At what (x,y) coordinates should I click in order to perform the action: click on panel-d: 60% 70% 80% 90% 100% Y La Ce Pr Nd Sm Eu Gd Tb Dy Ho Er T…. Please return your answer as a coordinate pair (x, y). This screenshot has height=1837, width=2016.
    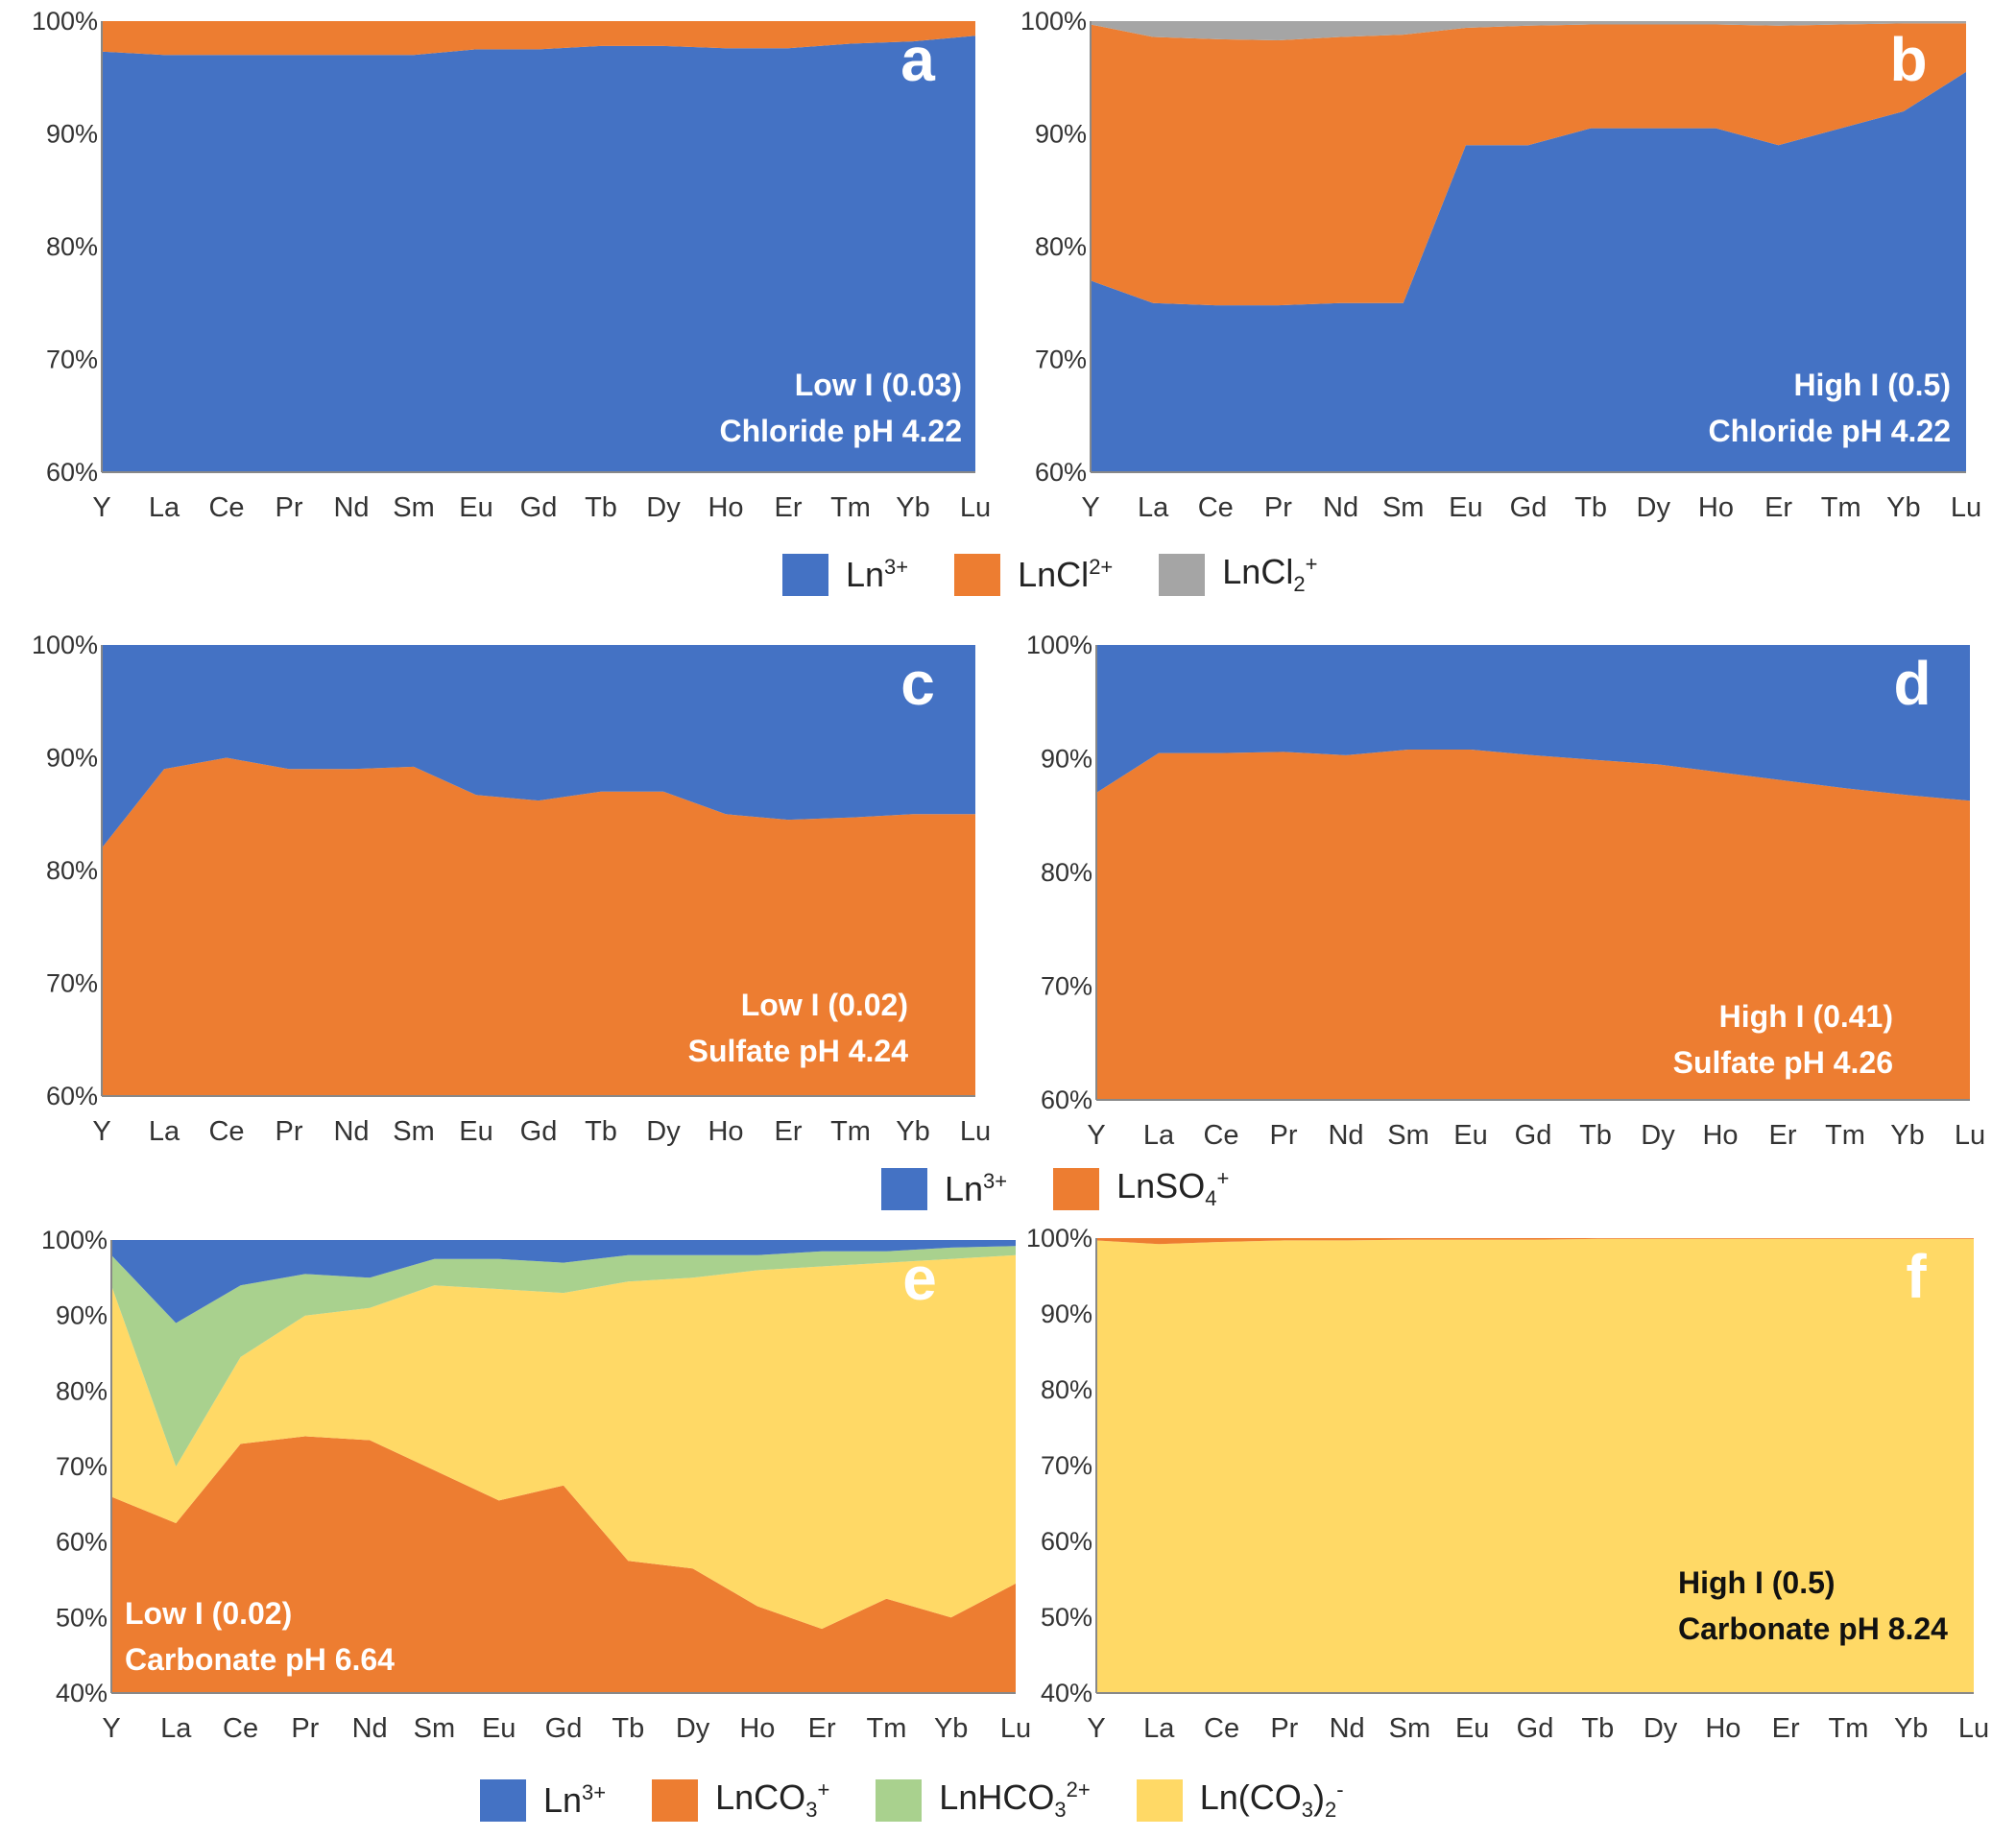
    Looking at the image, I should click on (1505, 891).